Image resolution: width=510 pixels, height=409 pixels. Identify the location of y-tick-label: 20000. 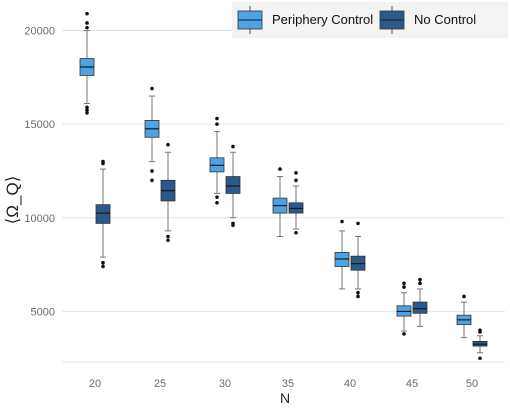
(39, 31).